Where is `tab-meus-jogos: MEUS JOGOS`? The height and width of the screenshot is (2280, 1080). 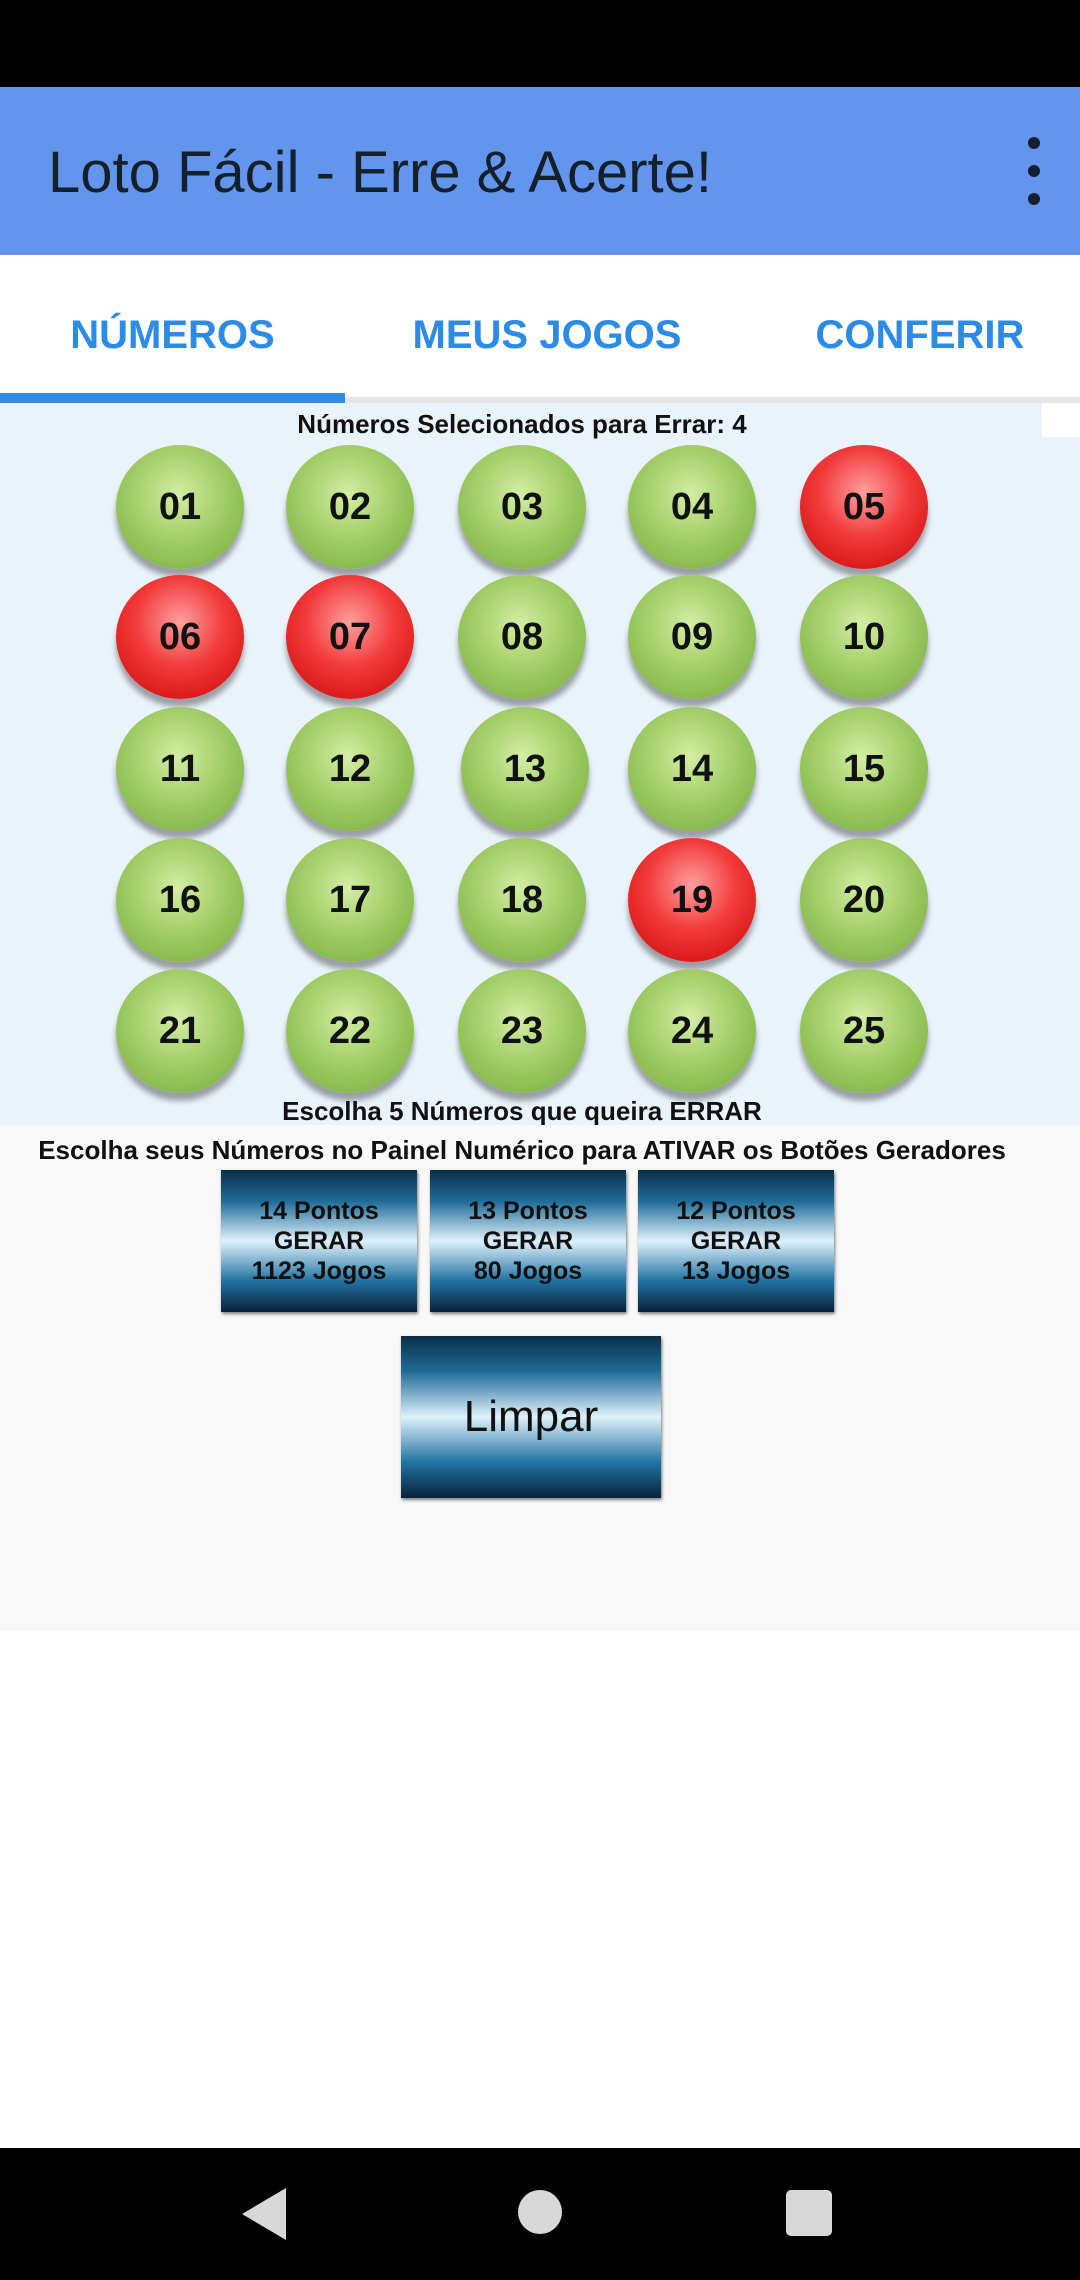 tab-meus-jogos: MEUS JOGOS is located at coordinates (547, 334).